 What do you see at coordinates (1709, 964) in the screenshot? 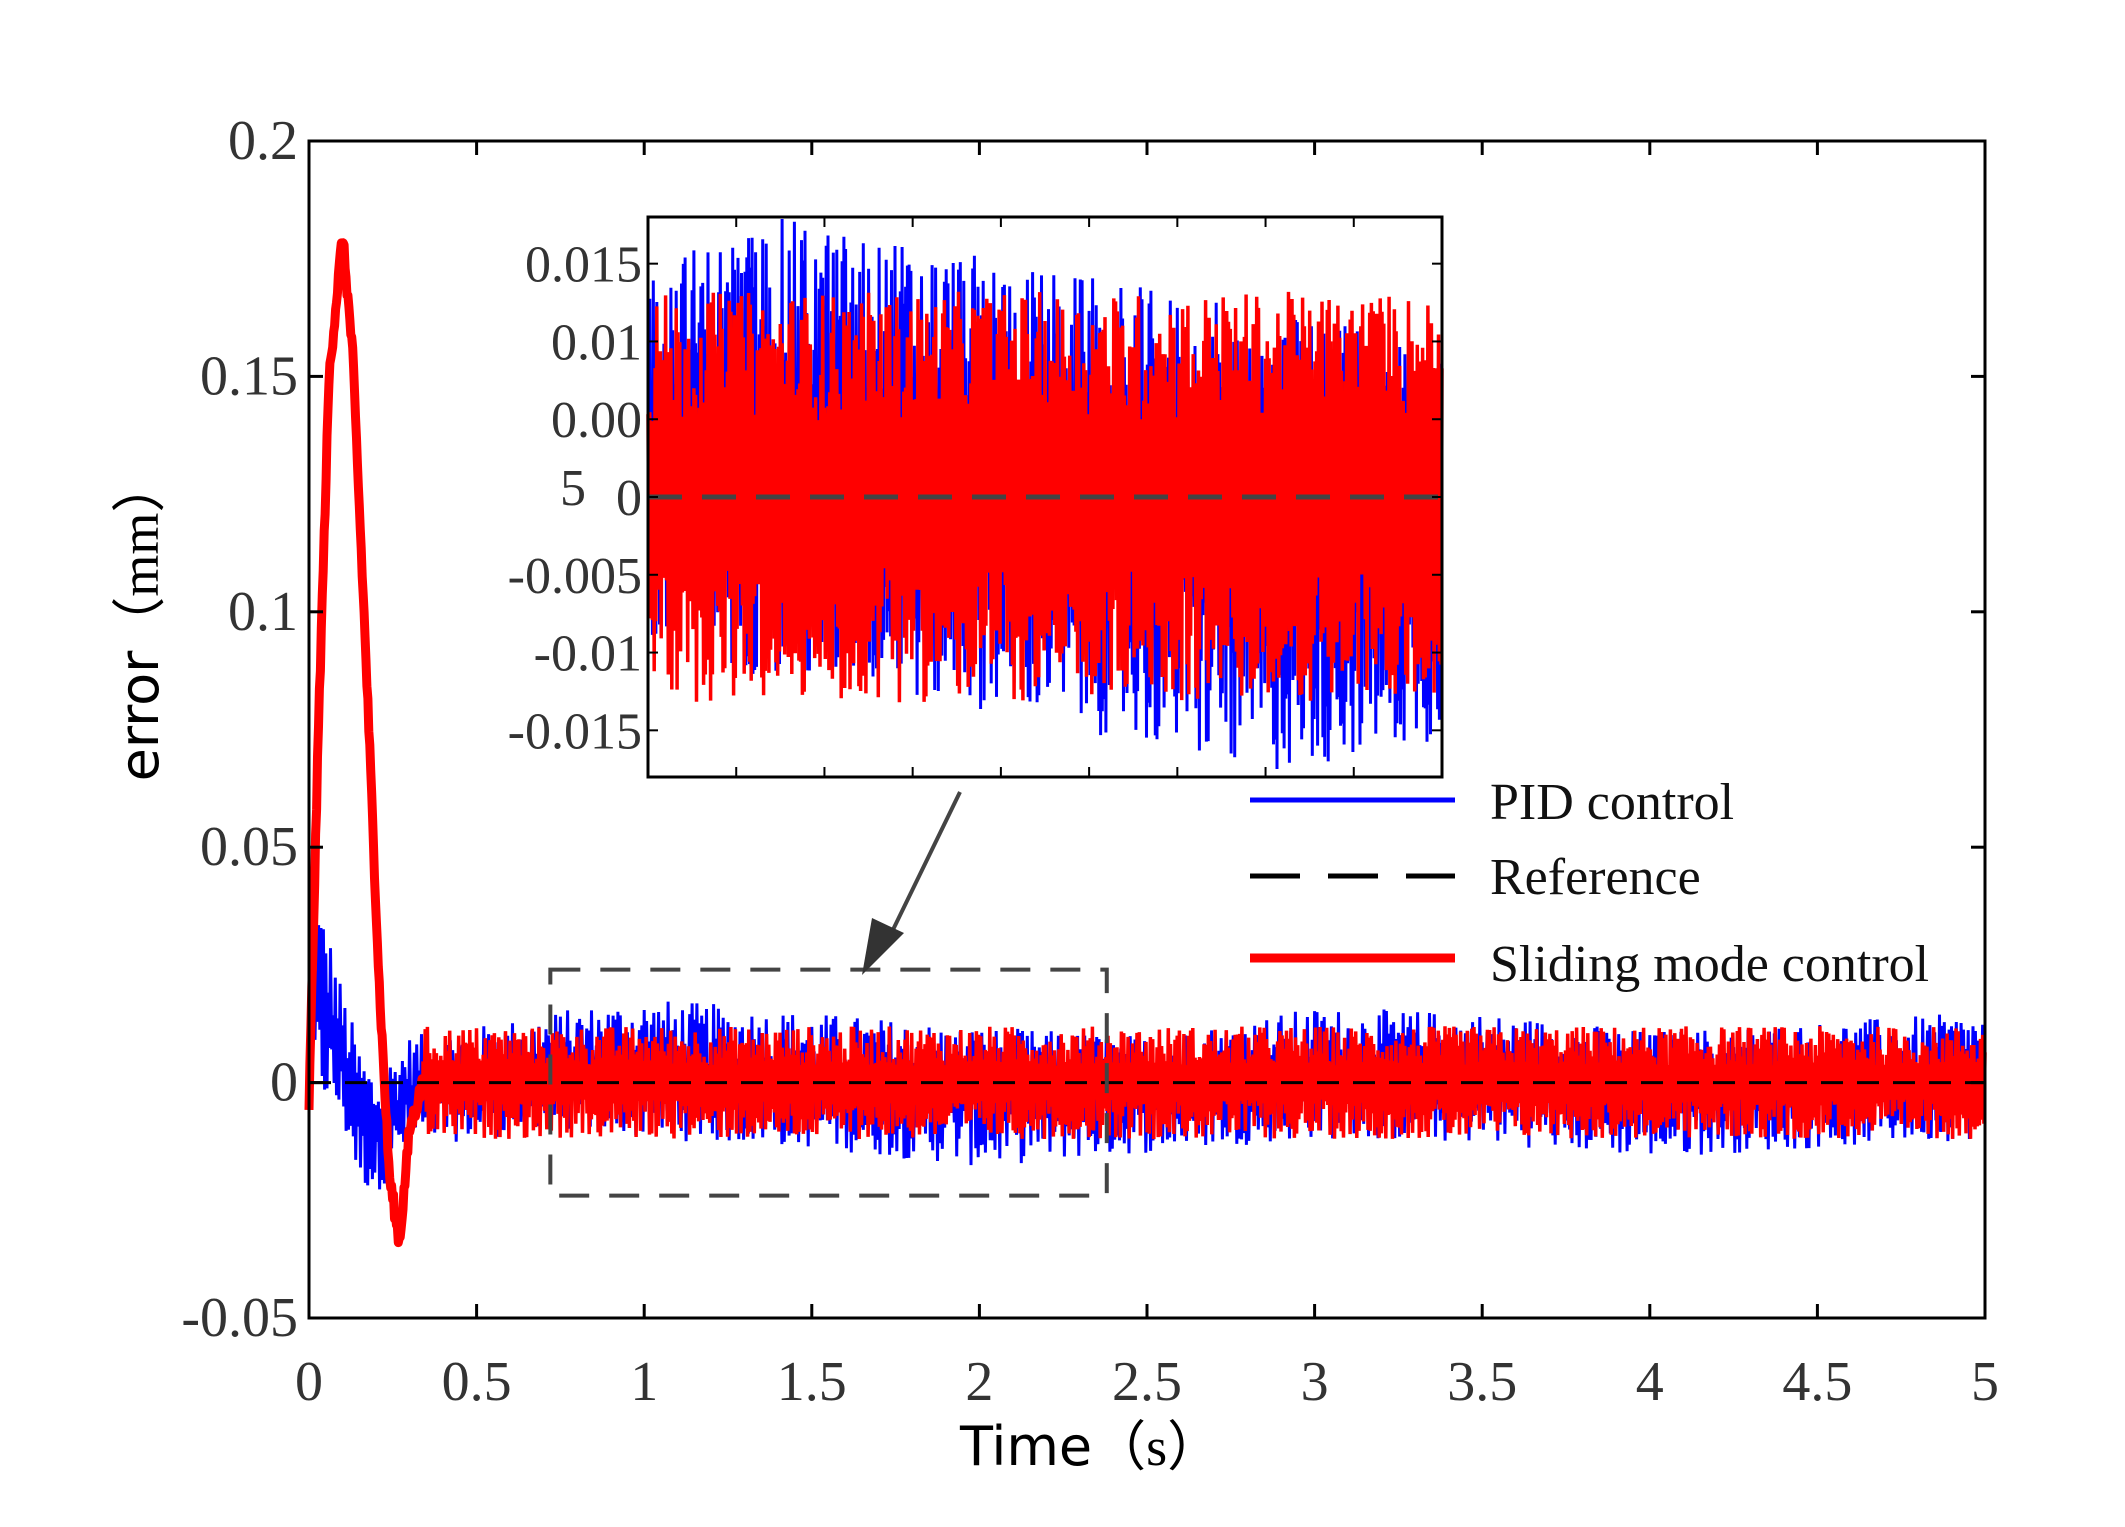
I see `legend-label-smc: Sliding mode control` at bounding box center [1709, 964].